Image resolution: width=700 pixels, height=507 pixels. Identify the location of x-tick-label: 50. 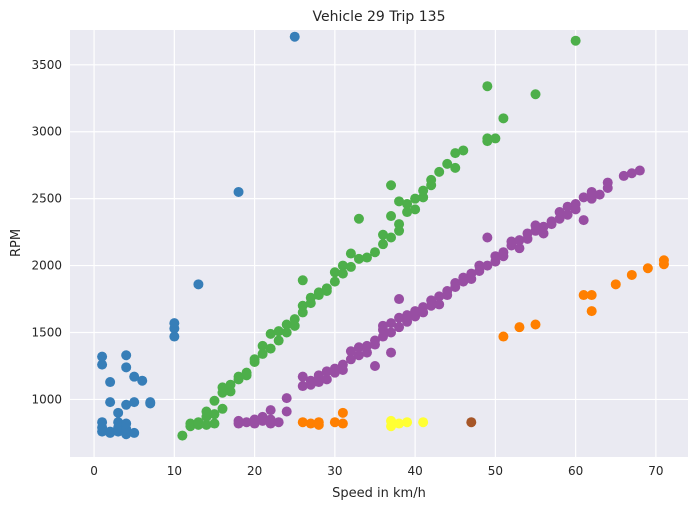
(495, 471).